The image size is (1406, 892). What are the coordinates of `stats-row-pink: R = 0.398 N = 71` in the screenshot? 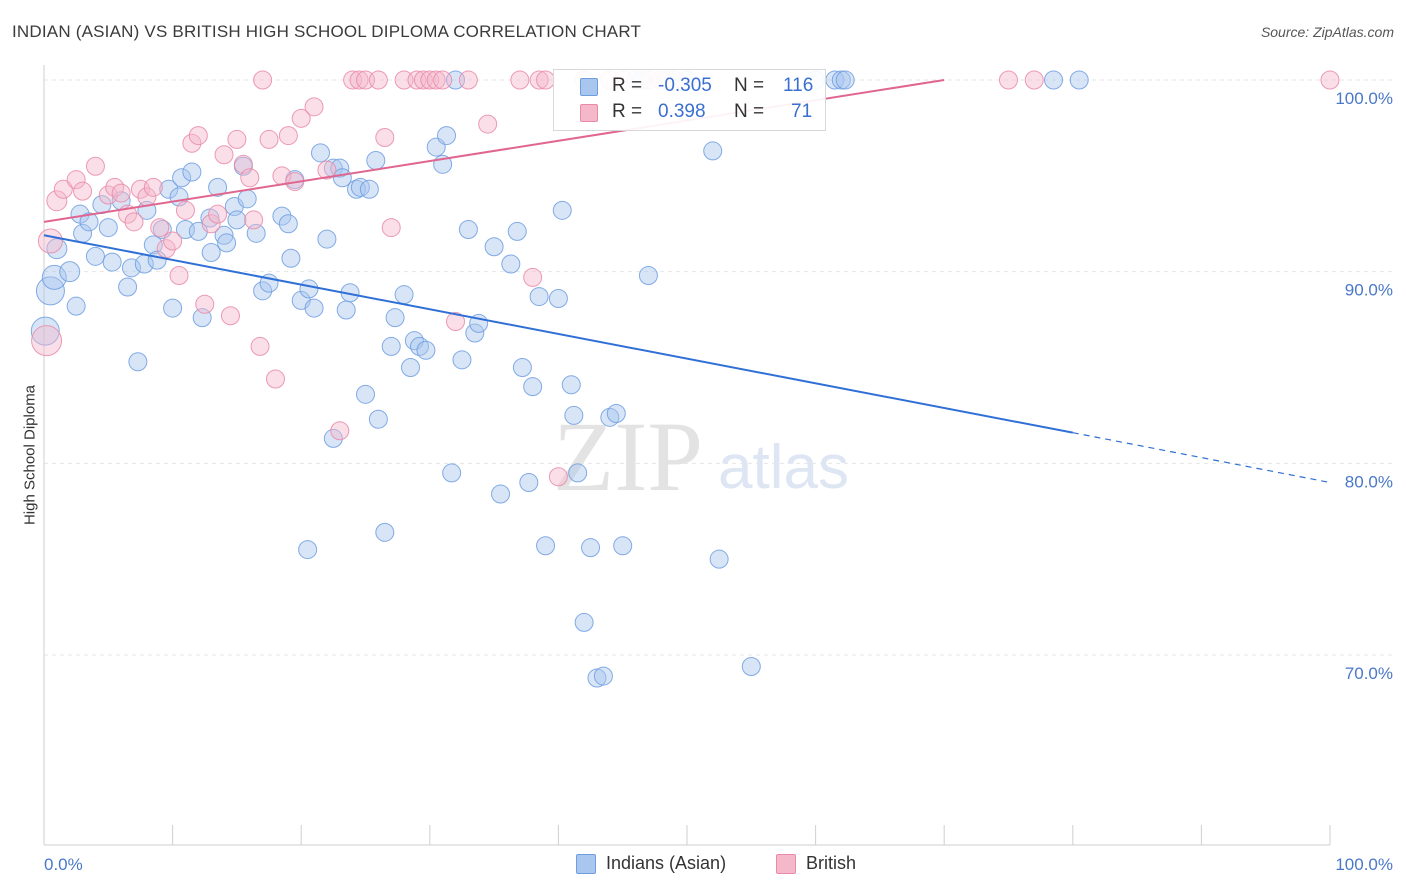 It's located at (689, 113).